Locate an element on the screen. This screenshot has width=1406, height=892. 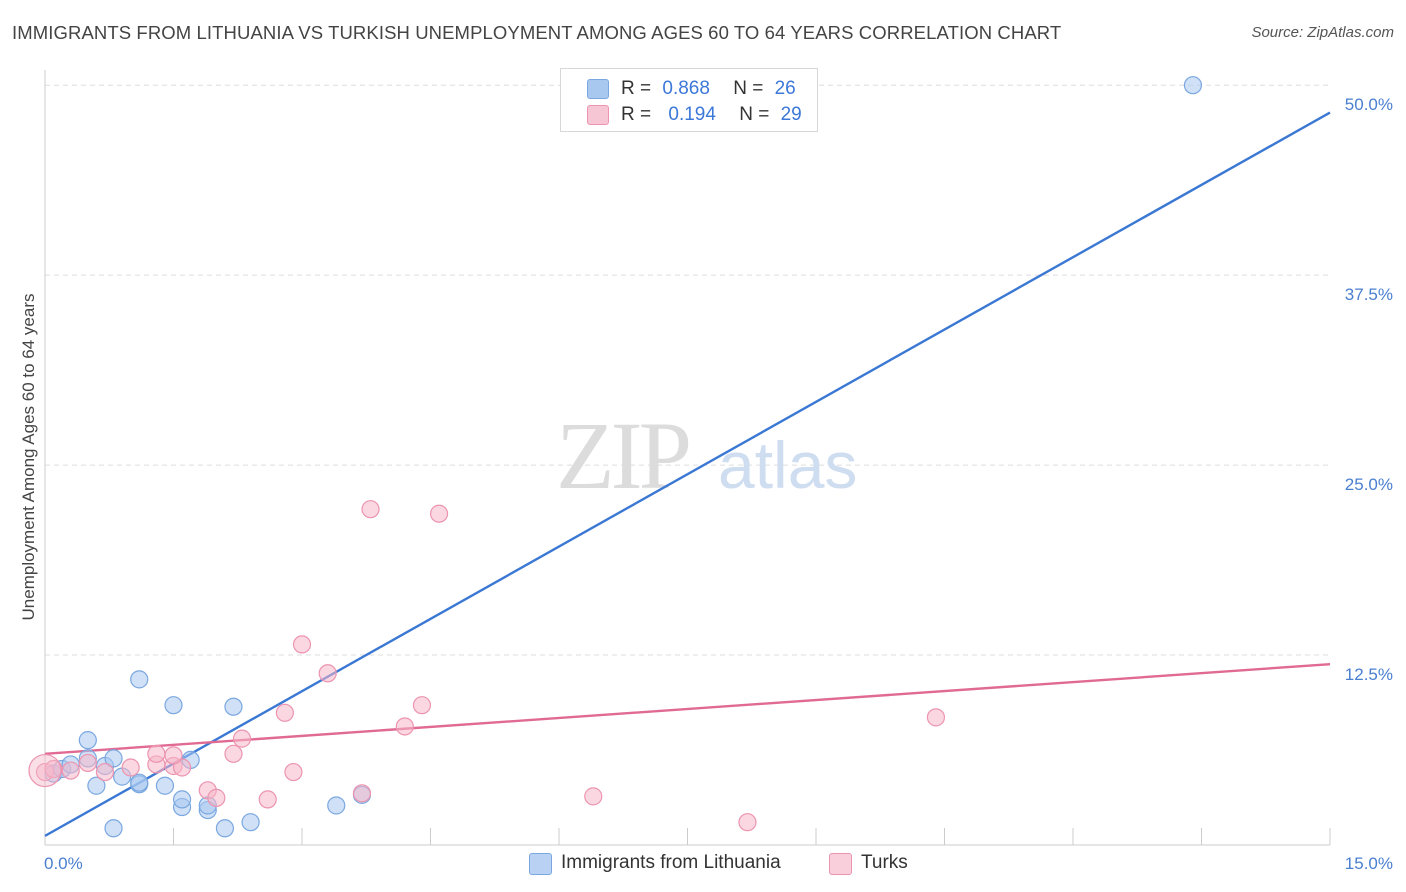
n-value: 26 is located at coordinates (785, 88).